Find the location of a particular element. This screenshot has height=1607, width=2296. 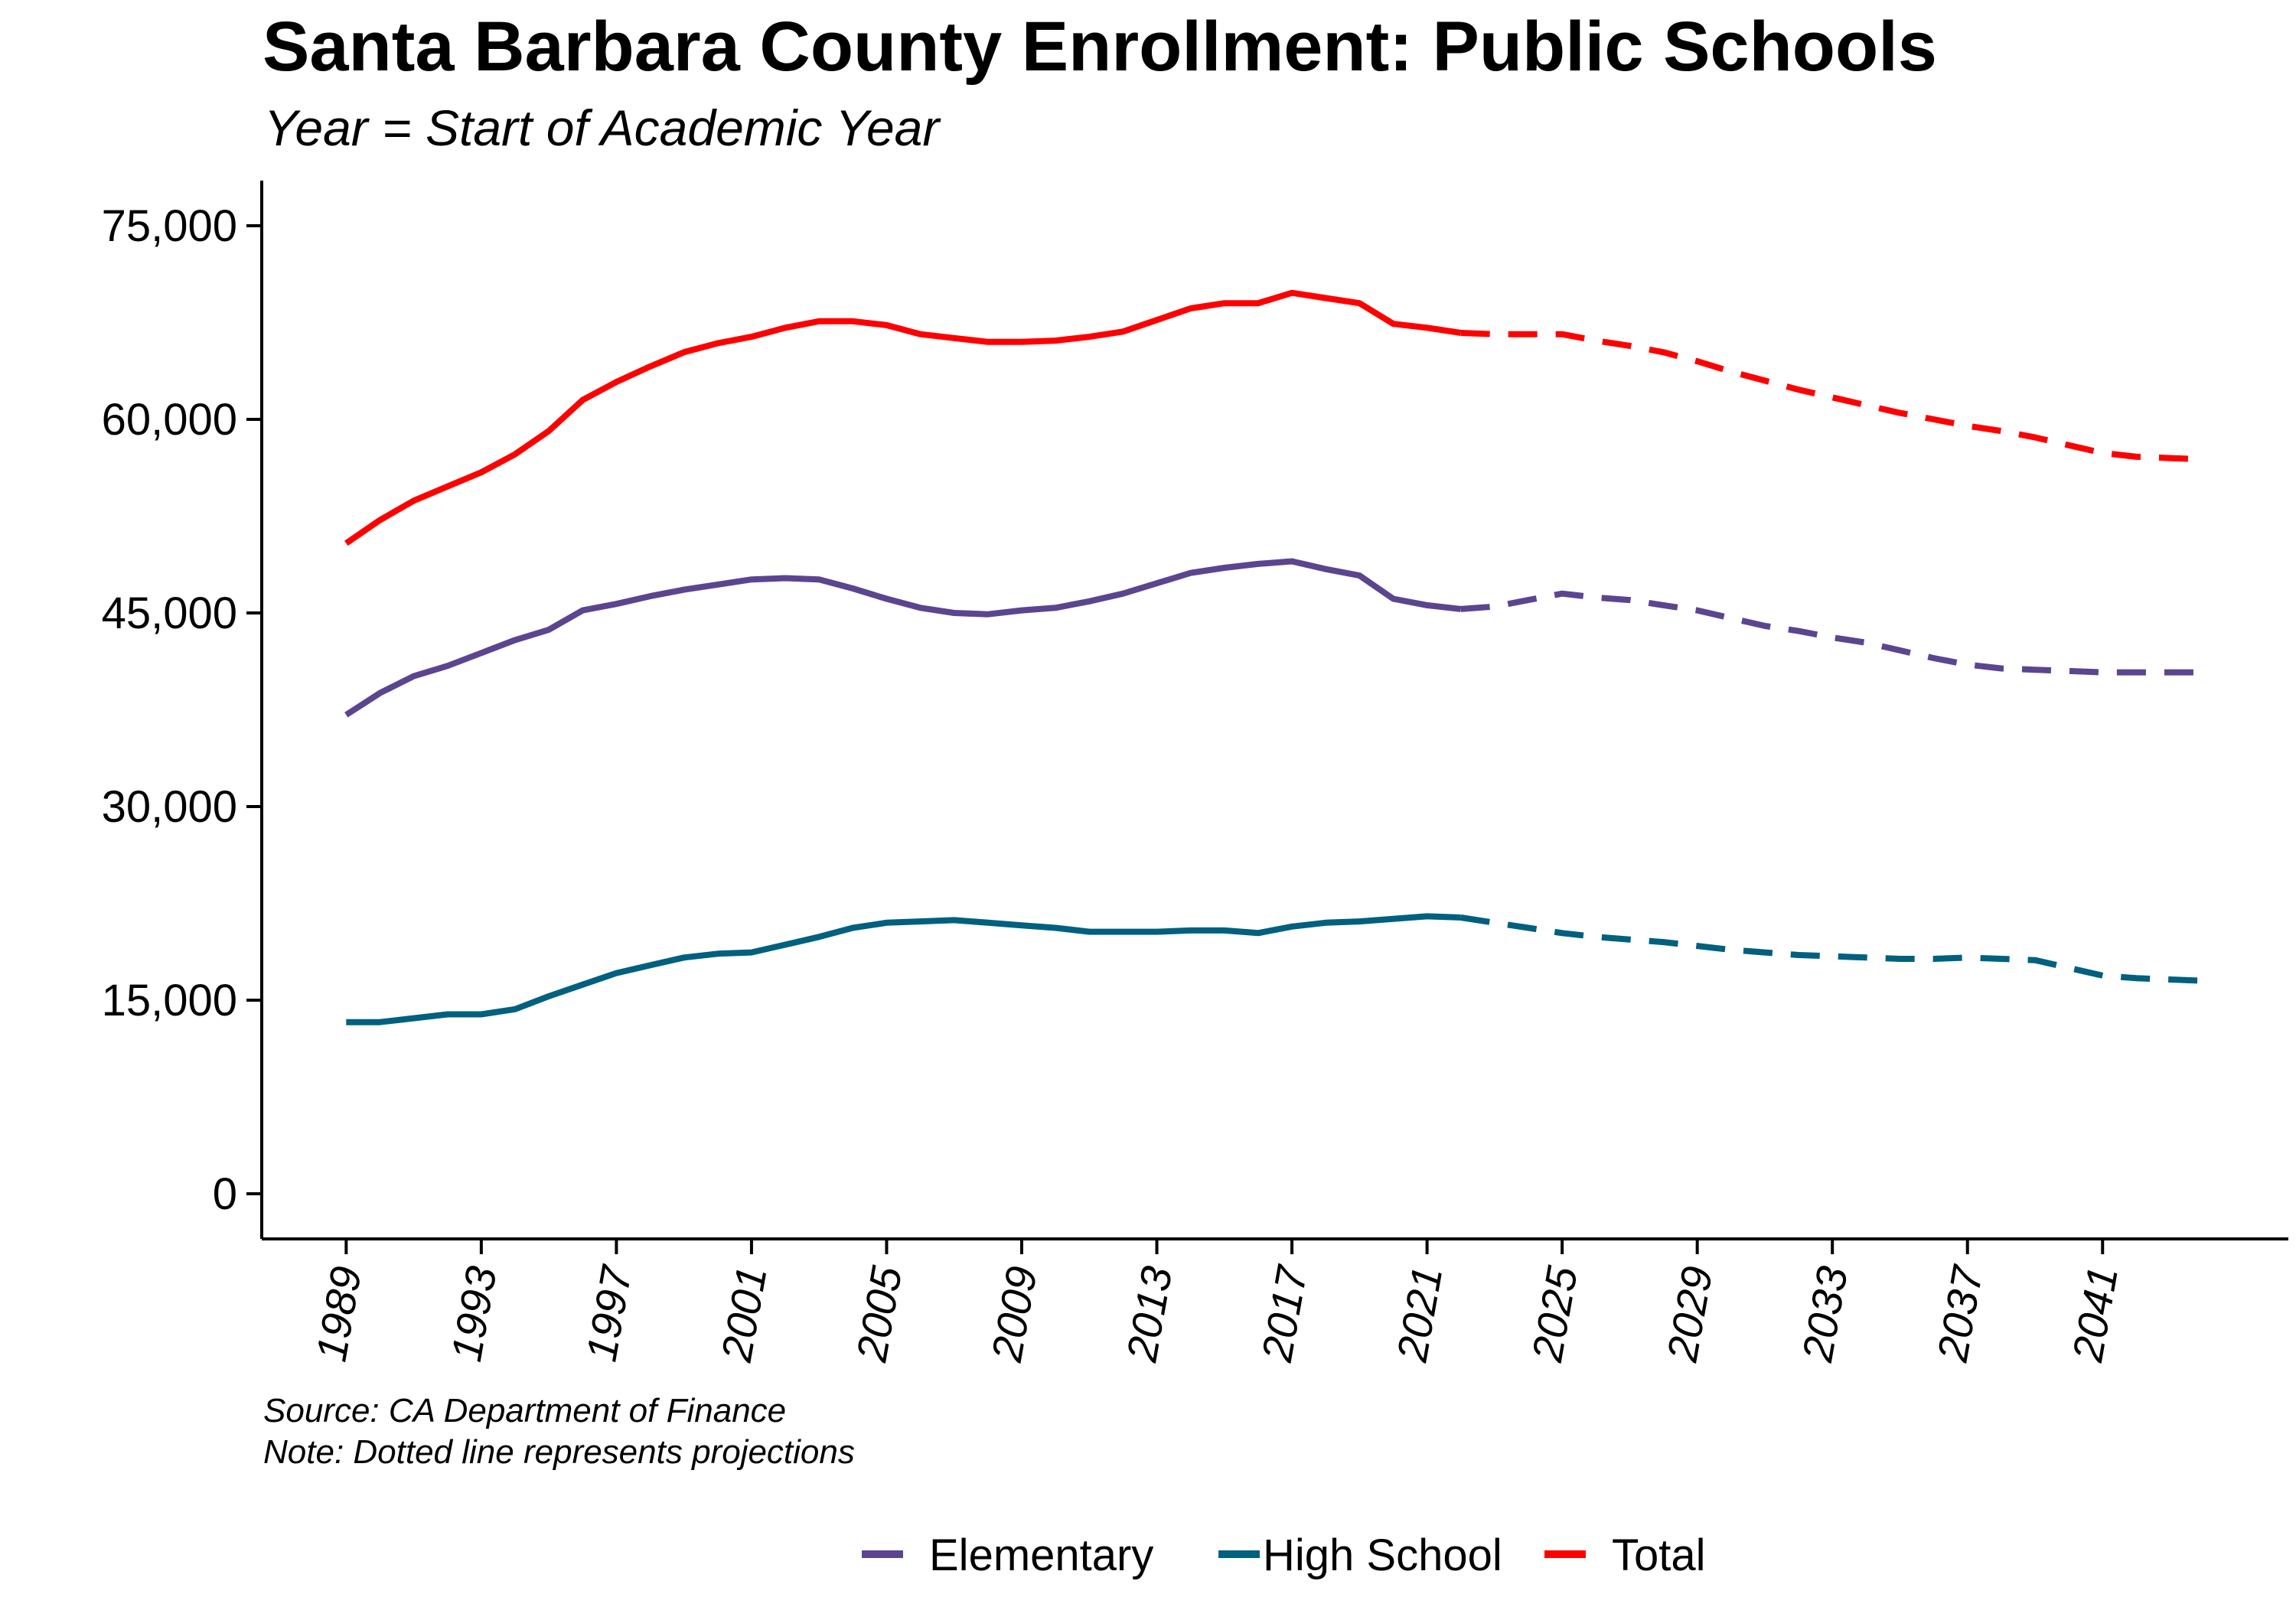

x-tick-label: 2017 is located at coordinates (1284, 1313).